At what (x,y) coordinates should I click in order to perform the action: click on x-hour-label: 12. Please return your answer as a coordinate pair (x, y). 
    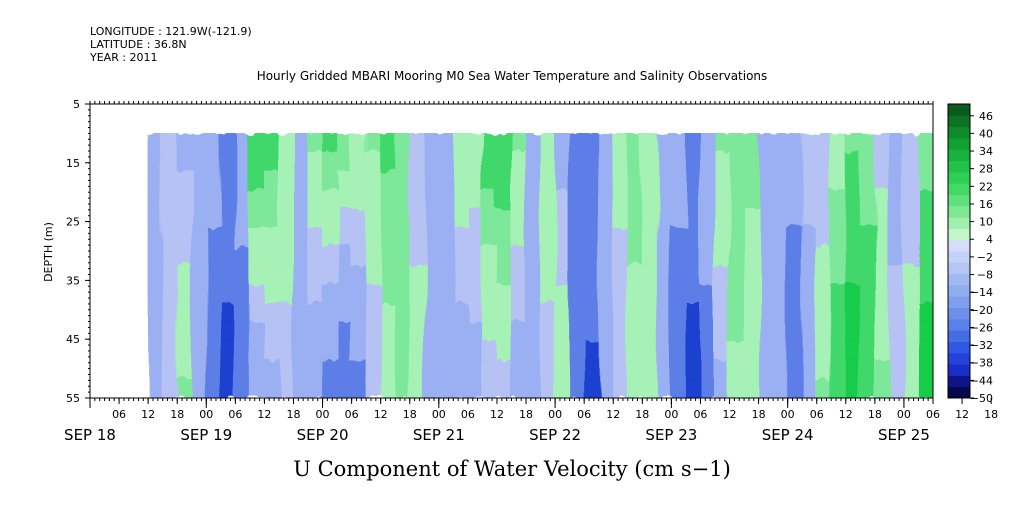
    Looking at the image, I should click on (381, 414).